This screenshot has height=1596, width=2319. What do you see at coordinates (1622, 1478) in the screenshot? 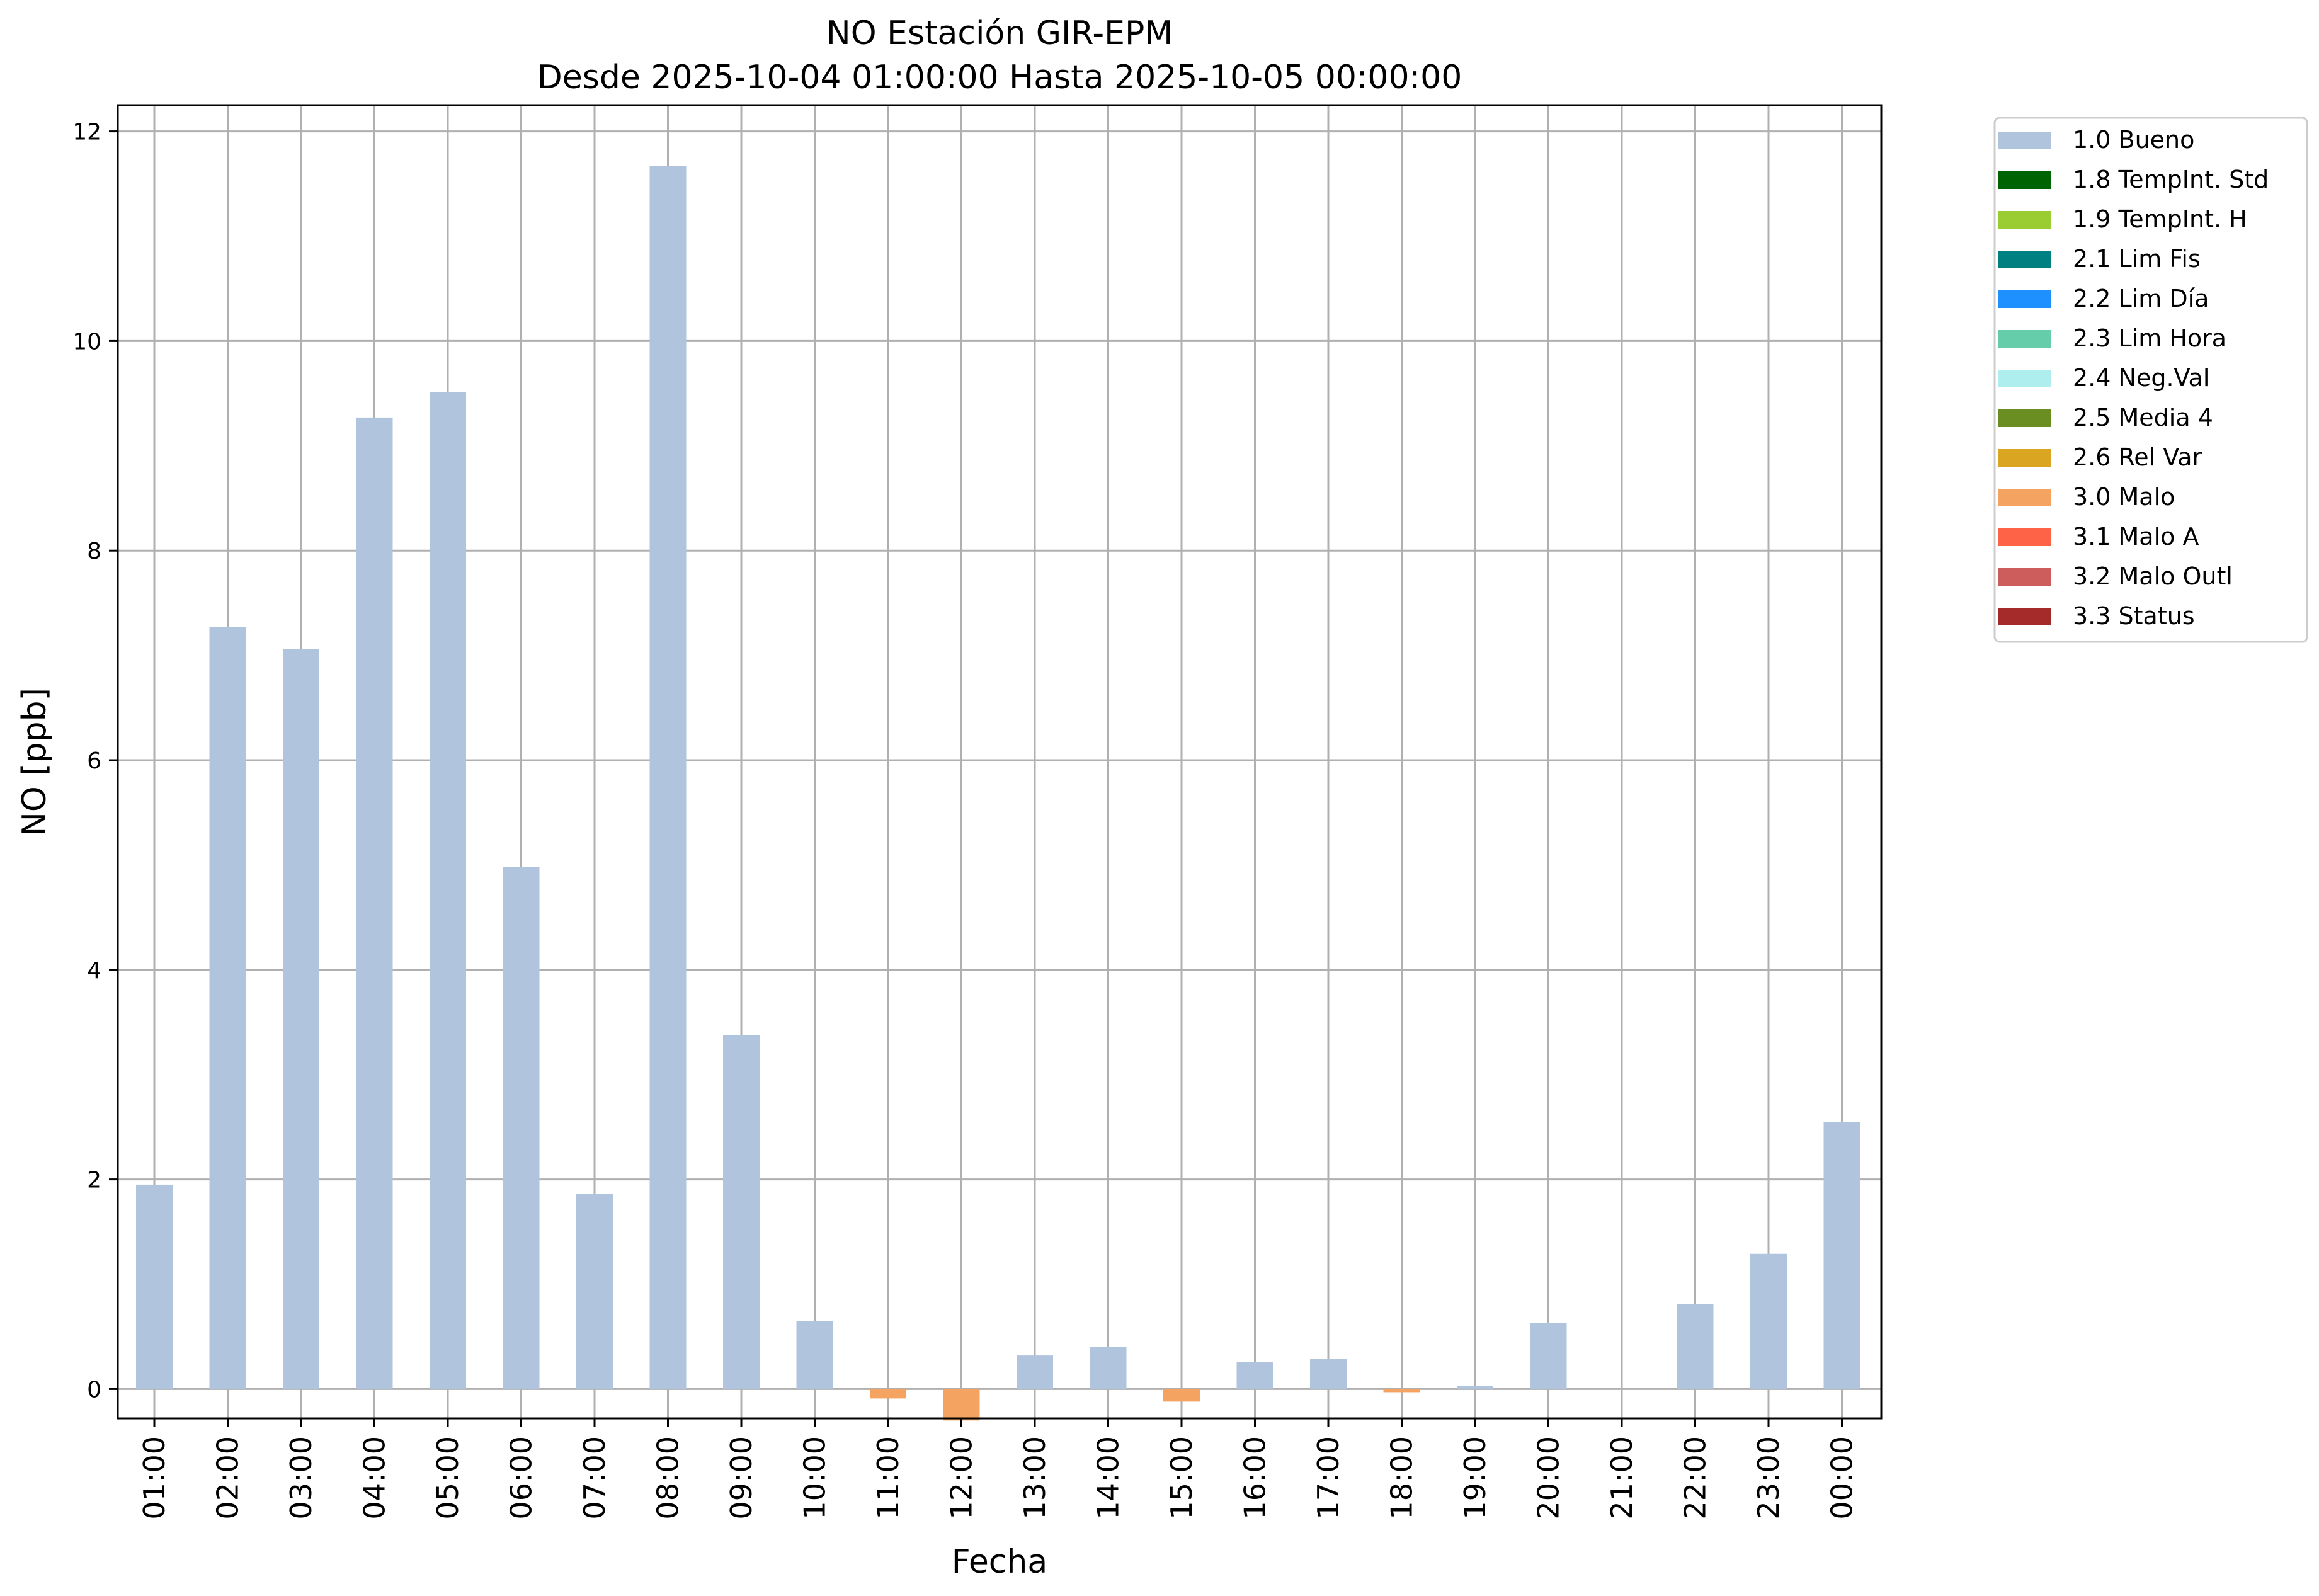
I see `x-tick-label: 21:00` at bounding box center [1622, 1478].